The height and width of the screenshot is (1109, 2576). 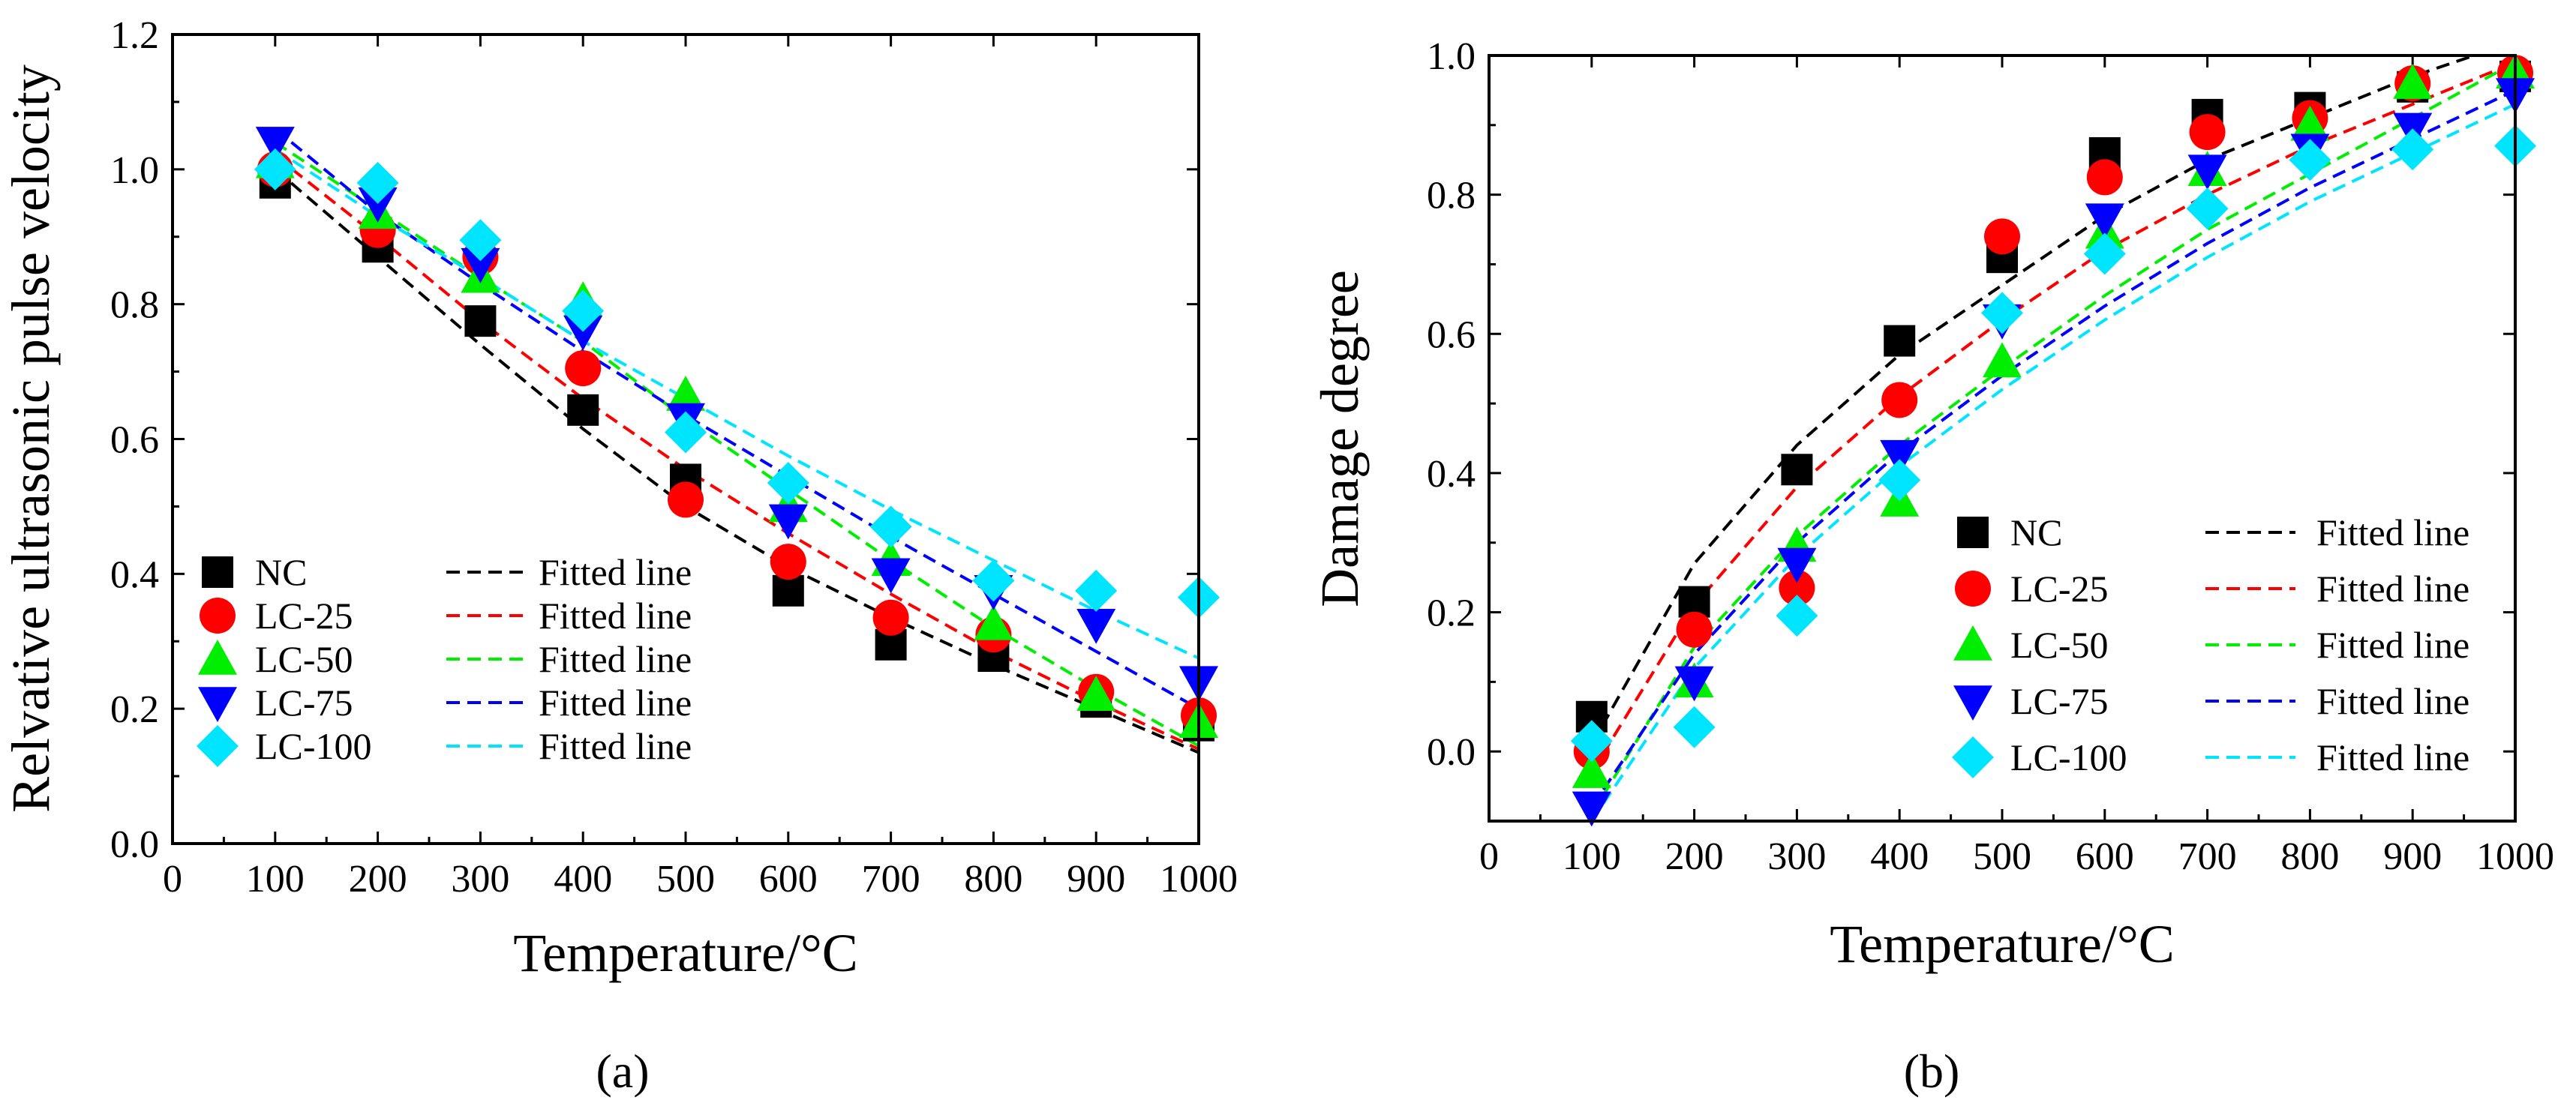 What do you see at coordinates (31, 438) in the screenshot?
I see `y-axis-title: Relvative ultrasonic pulse velocity` at bounding box center [31, 438].